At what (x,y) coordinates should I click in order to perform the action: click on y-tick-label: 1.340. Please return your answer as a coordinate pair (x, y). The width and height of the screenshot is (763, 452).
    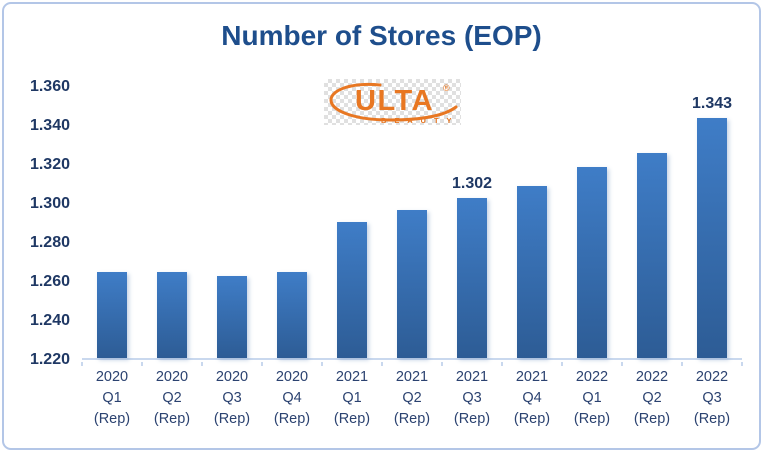
    Looking at the image, I should click on (49, 125).